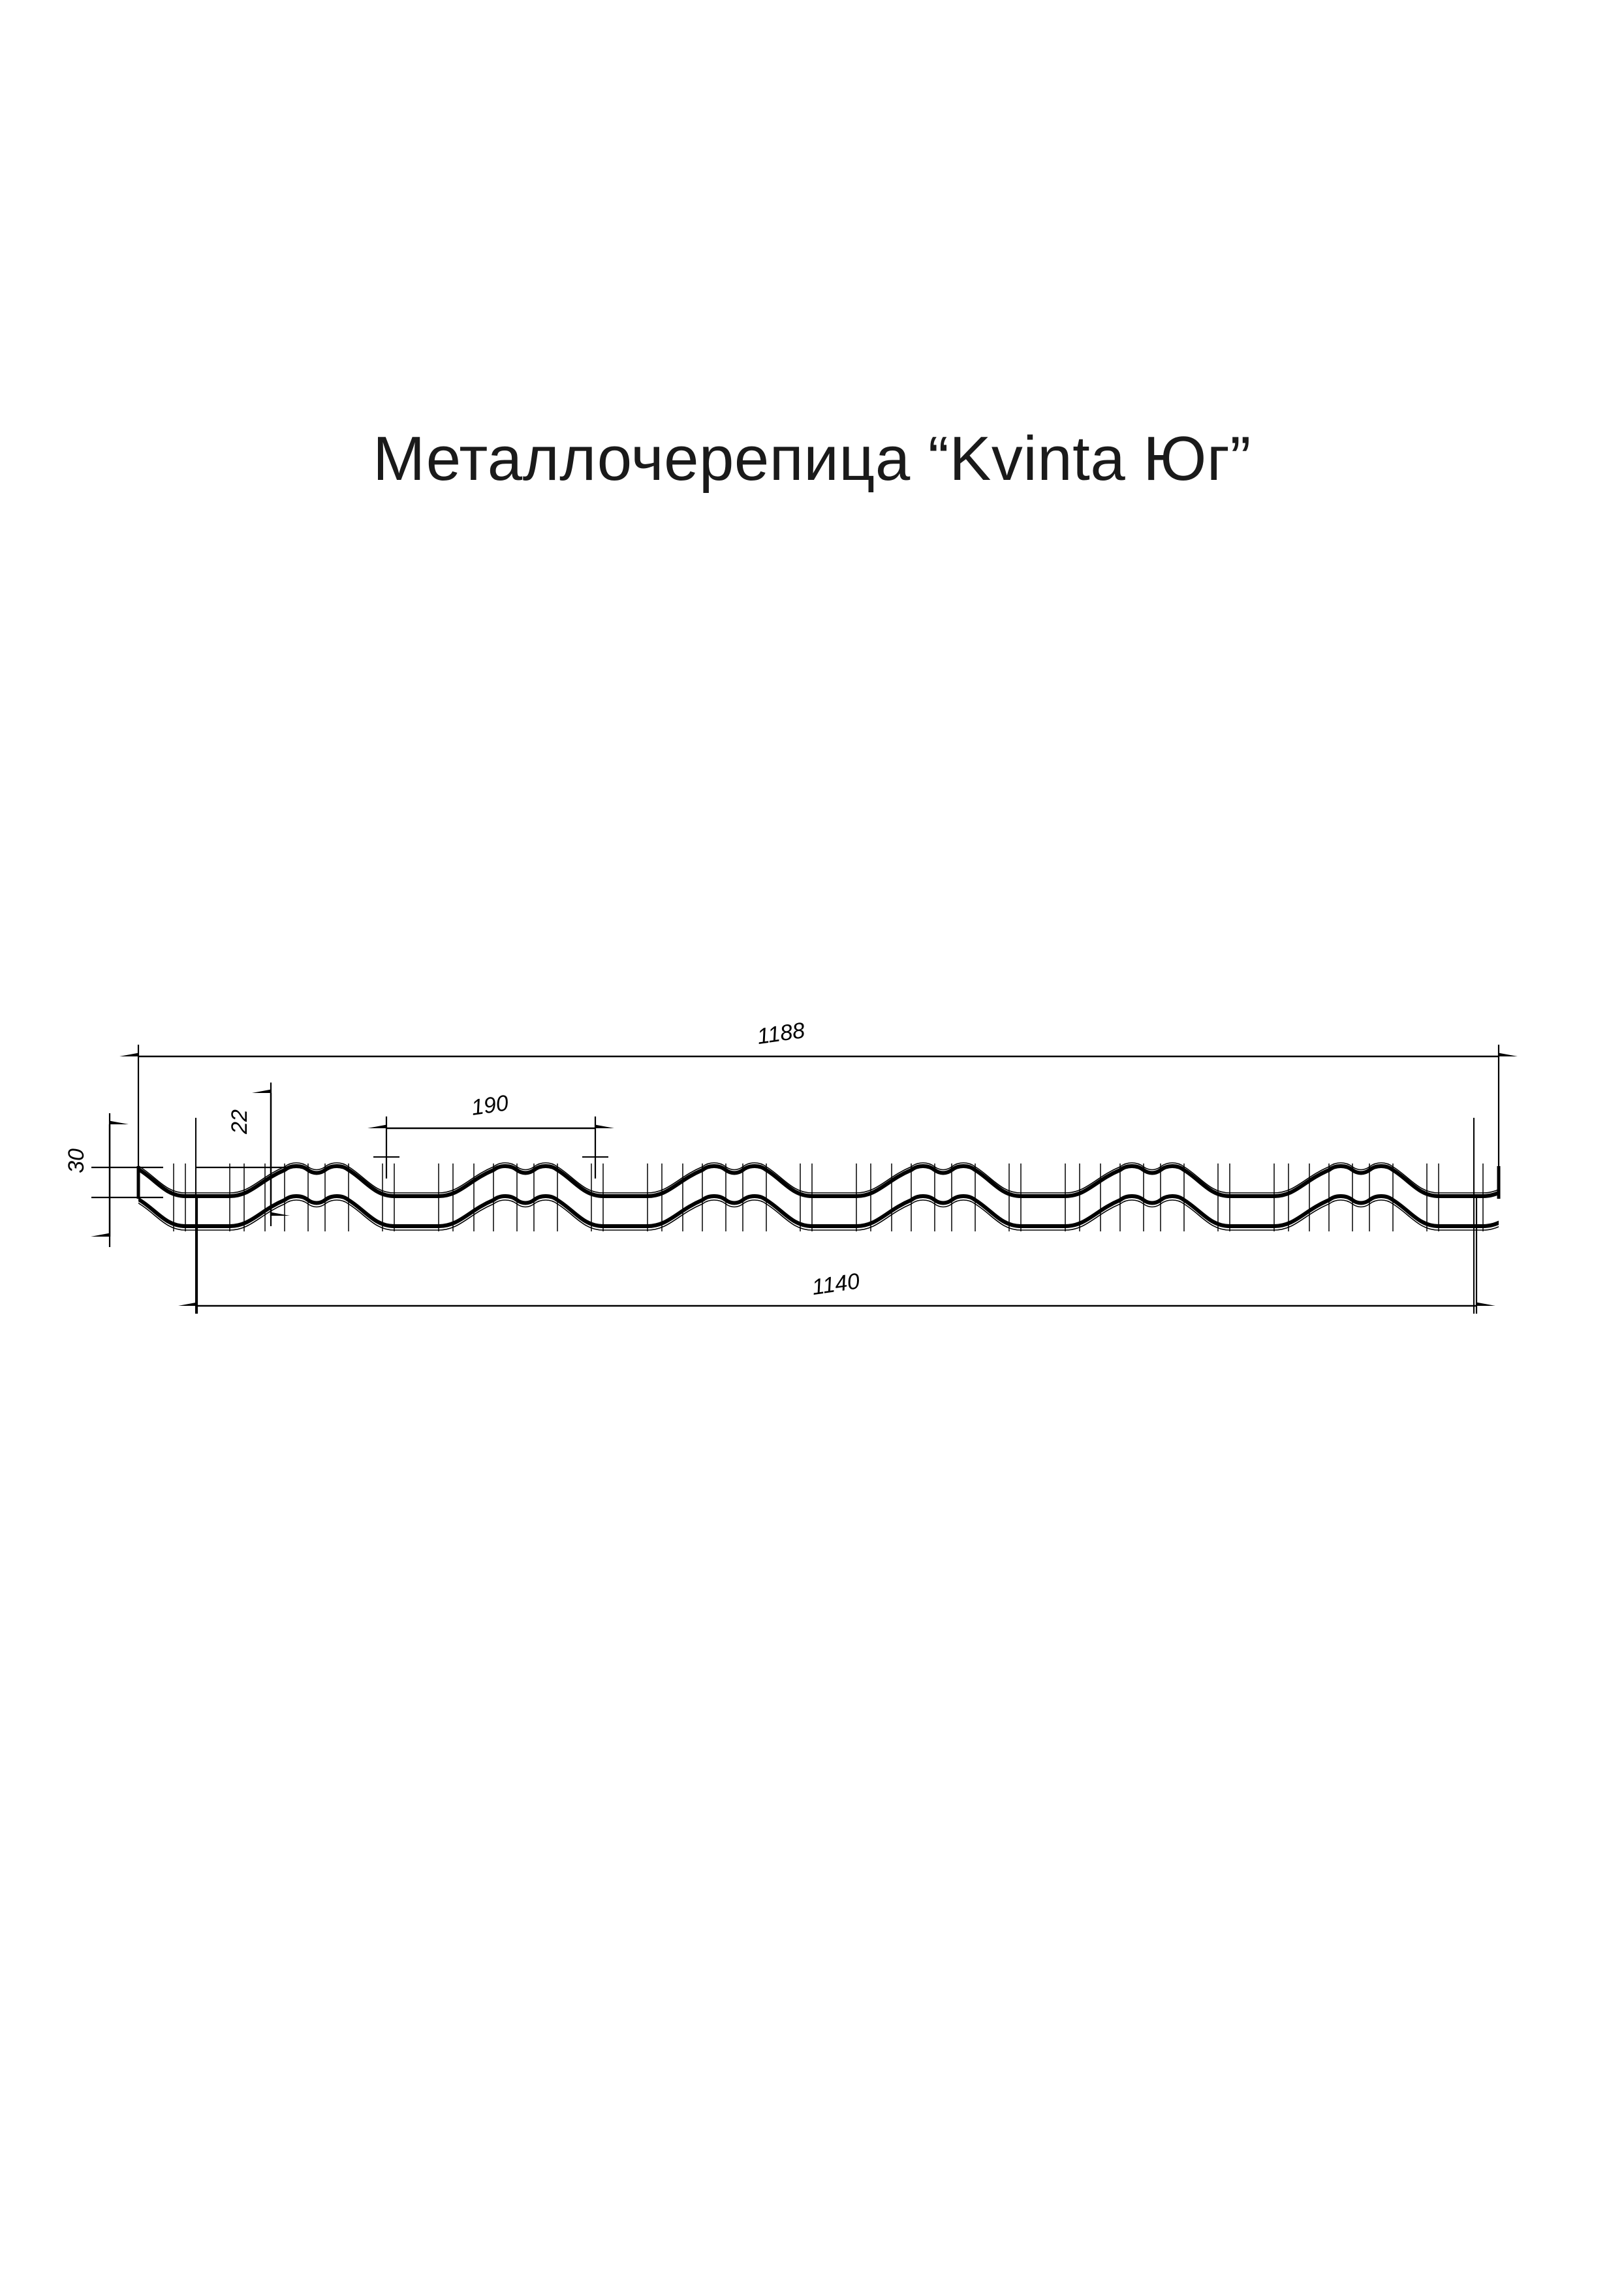 Image resolution: width=1624 pixels, height=2295 pixels. I want to click on corrugation-outlines, so click(818, 1196).